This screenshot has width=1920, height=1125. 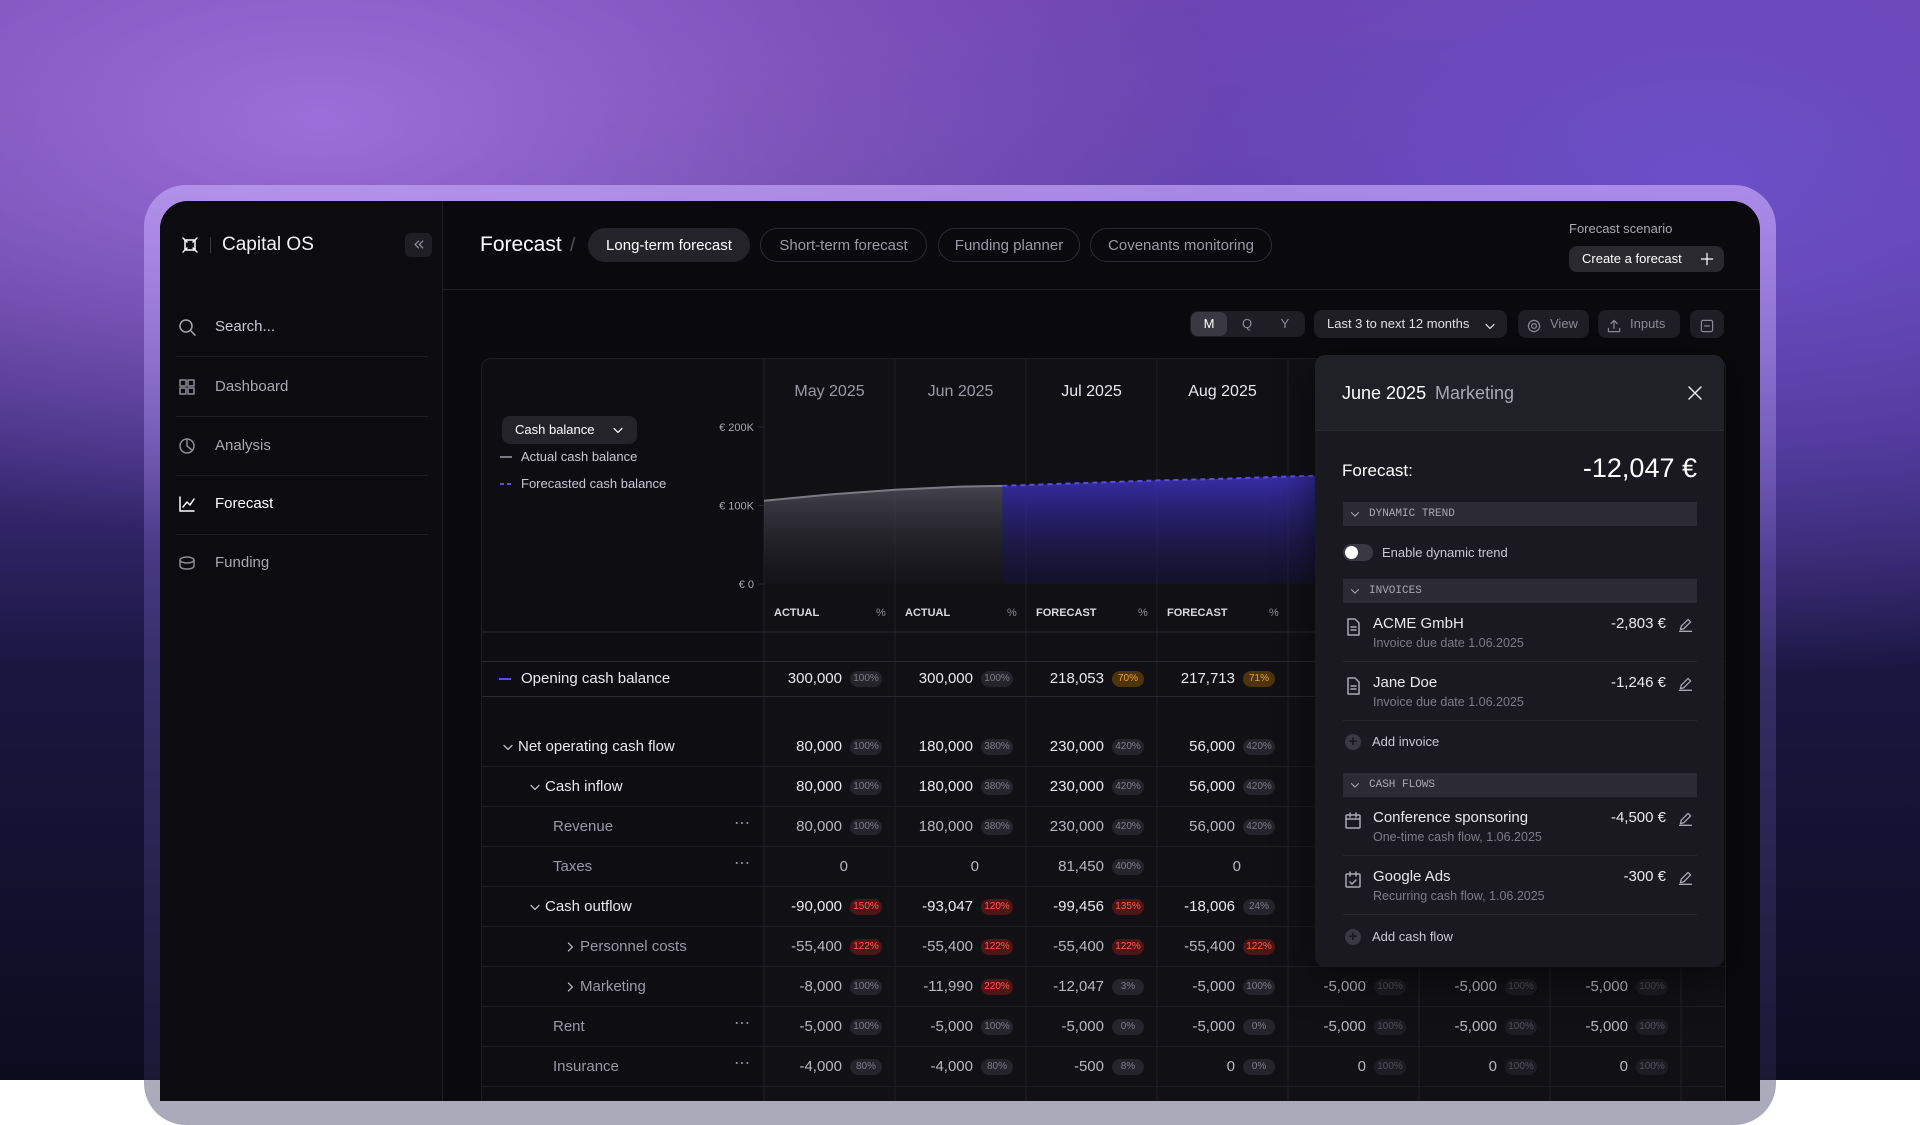 What do you see at coordinates (1639, 324) in the screenshot?
I see `inputs-button: Inputs` at bounding box center [1639, 324].